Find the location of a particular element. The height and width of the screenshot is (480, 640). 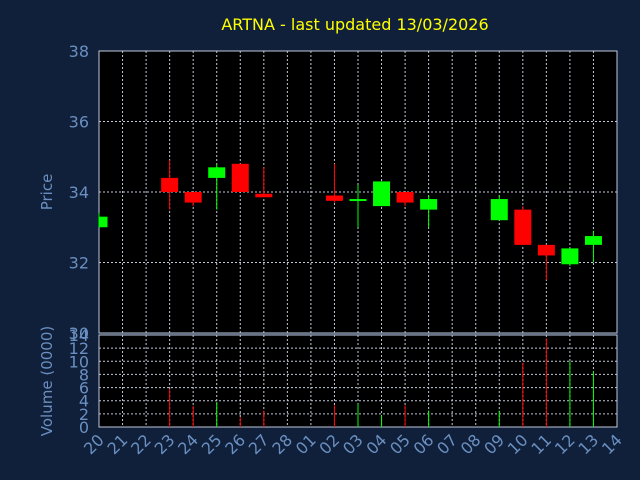

volume-bars is located at coordinates (381, 382).